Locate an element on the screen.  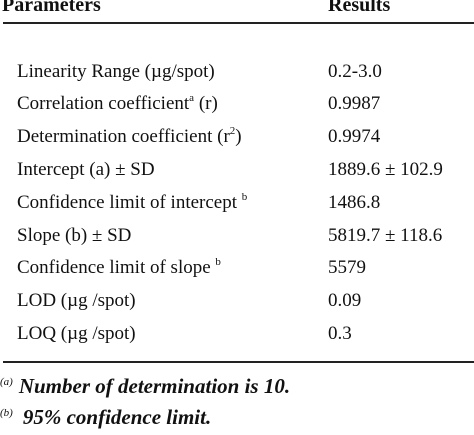
row-parameter: Correlation coefficienta (r) is located at coordinates (117, 103).